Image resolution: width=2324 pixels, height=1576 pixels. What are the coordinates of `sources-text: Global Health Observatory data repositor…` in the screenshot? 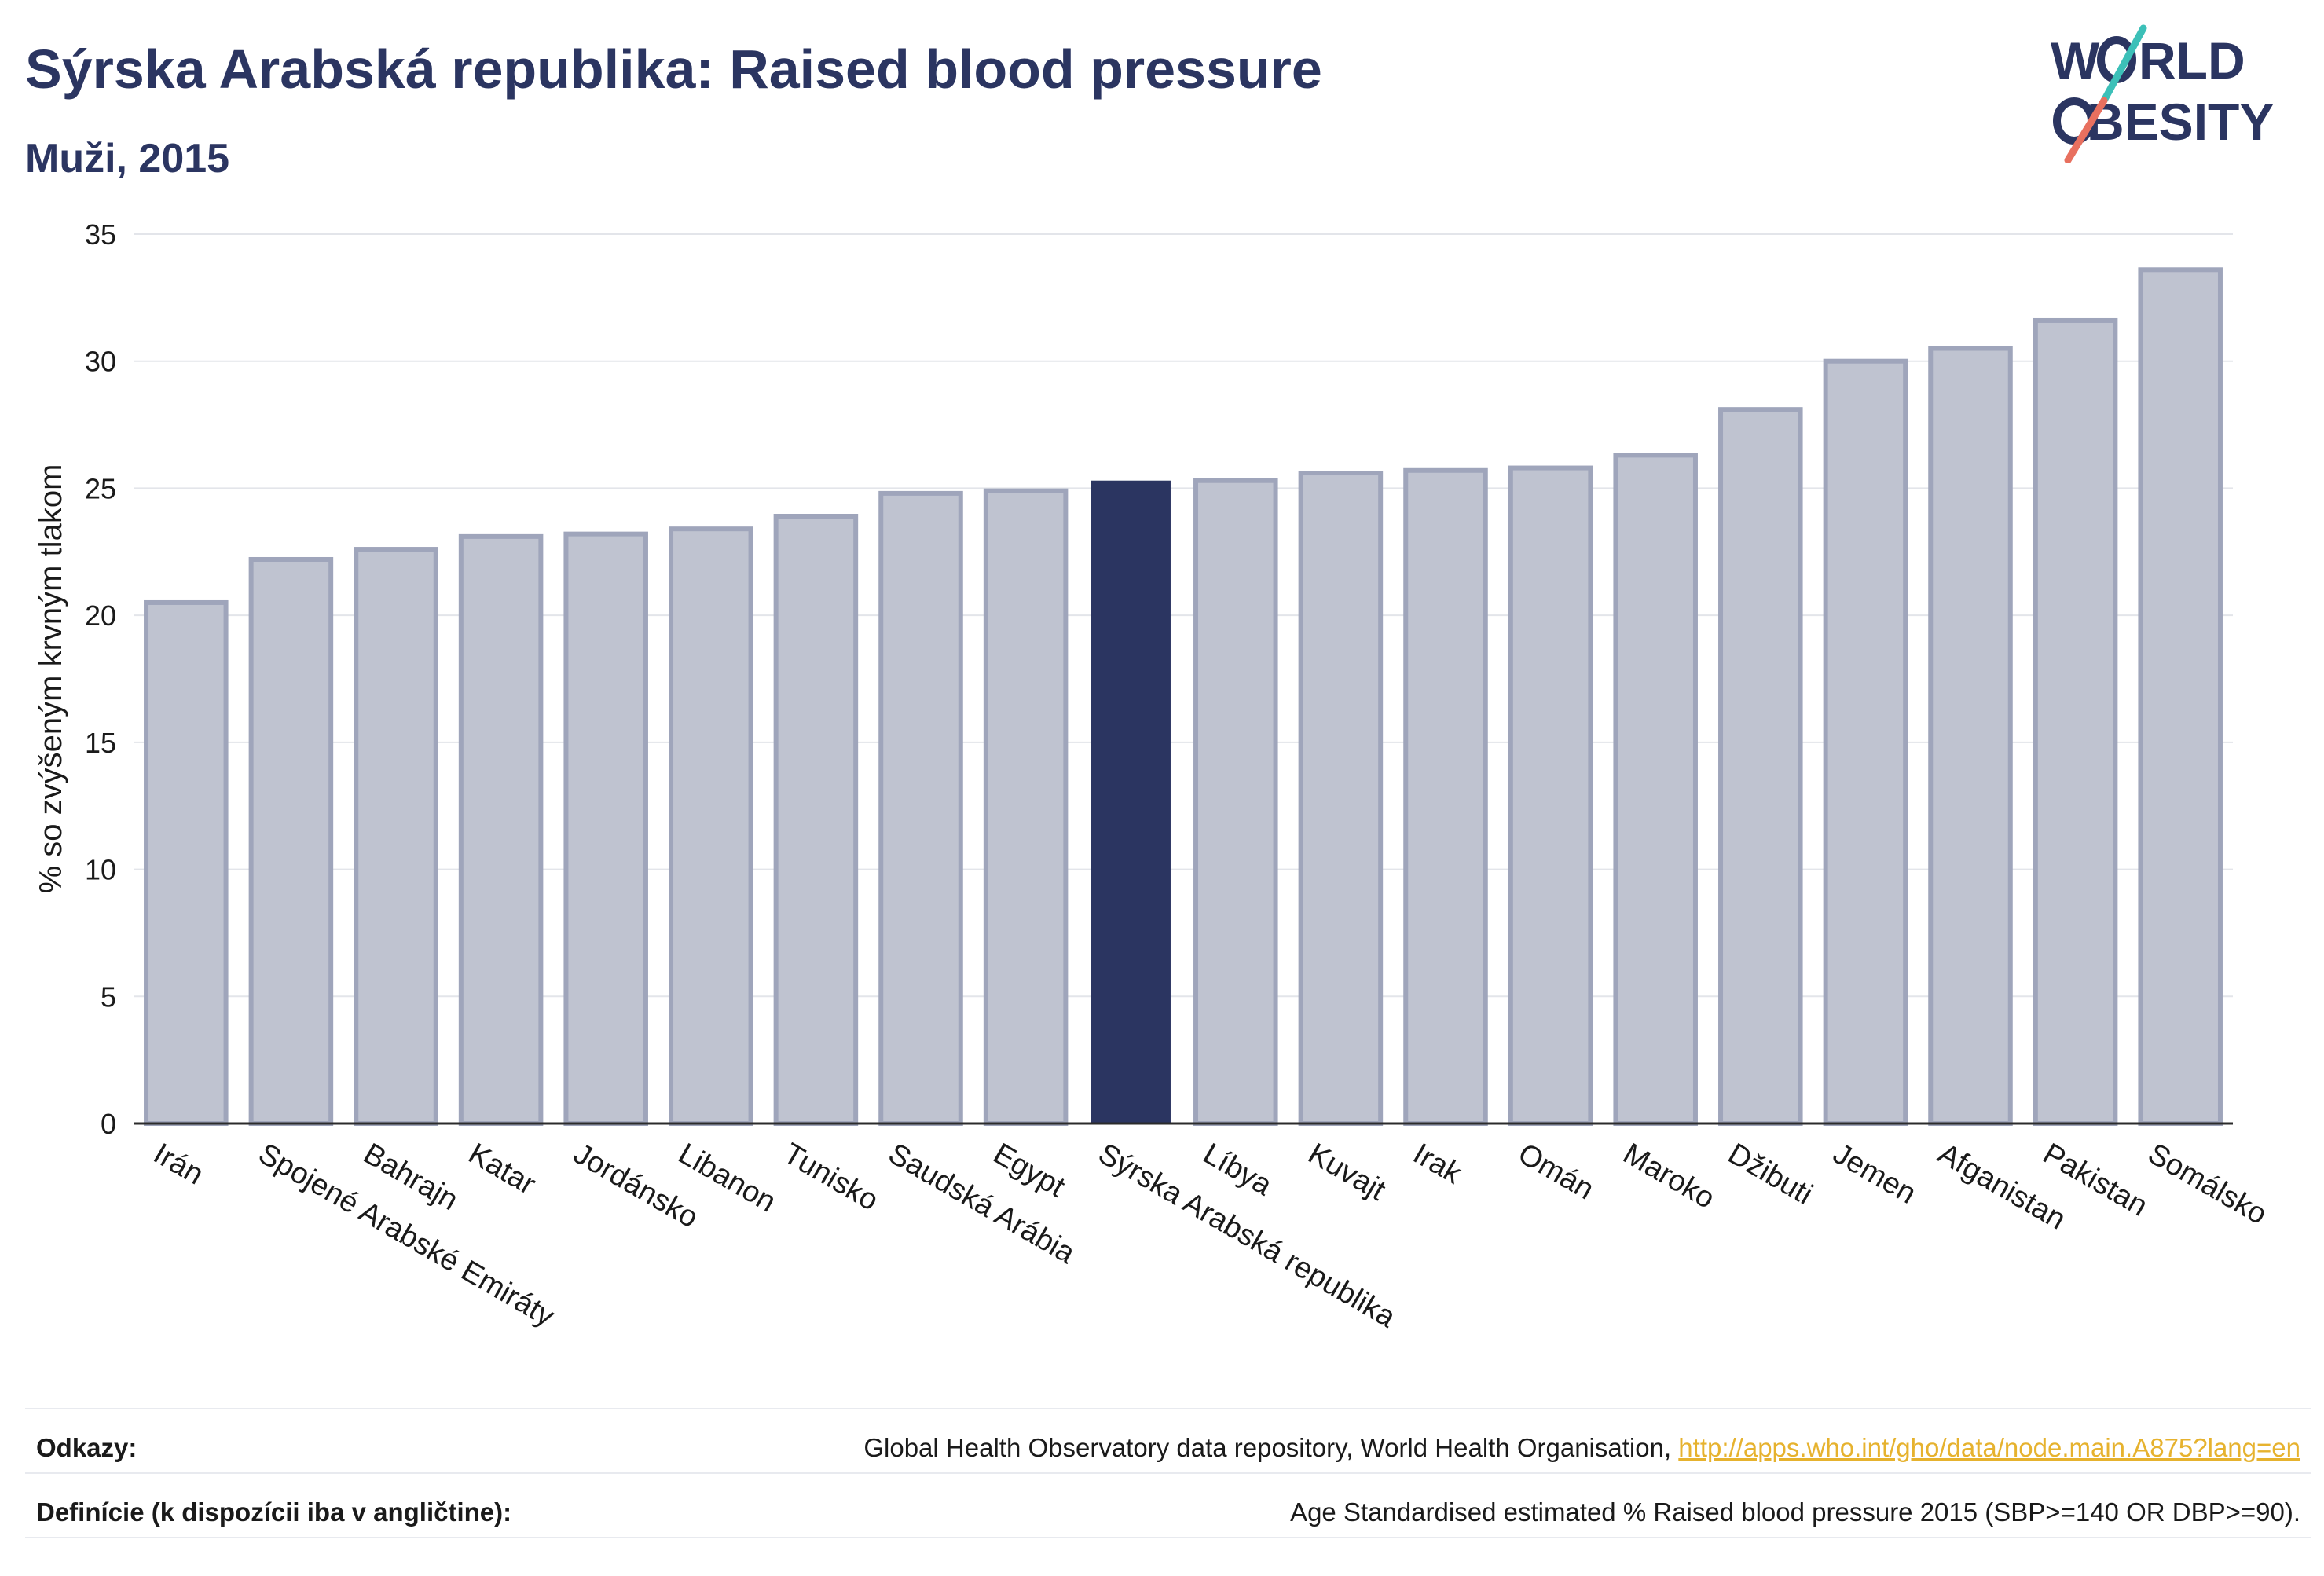 It's located at (1271, 1447).